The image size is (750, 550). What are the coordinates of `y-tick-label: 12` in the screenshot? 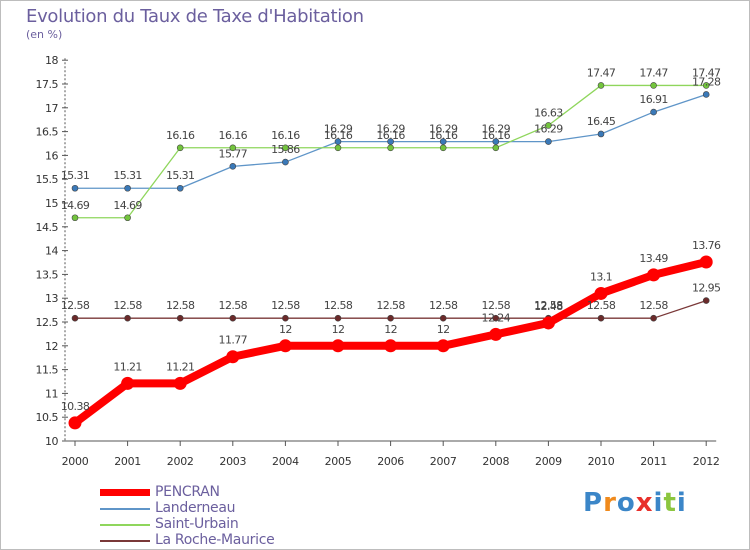 It's located at (51, 346).